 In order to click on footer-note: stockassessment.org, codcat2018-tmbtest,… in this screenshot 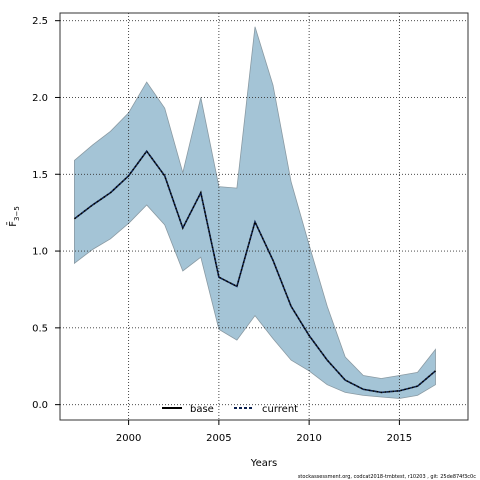, I will do `click(387, 477)`.